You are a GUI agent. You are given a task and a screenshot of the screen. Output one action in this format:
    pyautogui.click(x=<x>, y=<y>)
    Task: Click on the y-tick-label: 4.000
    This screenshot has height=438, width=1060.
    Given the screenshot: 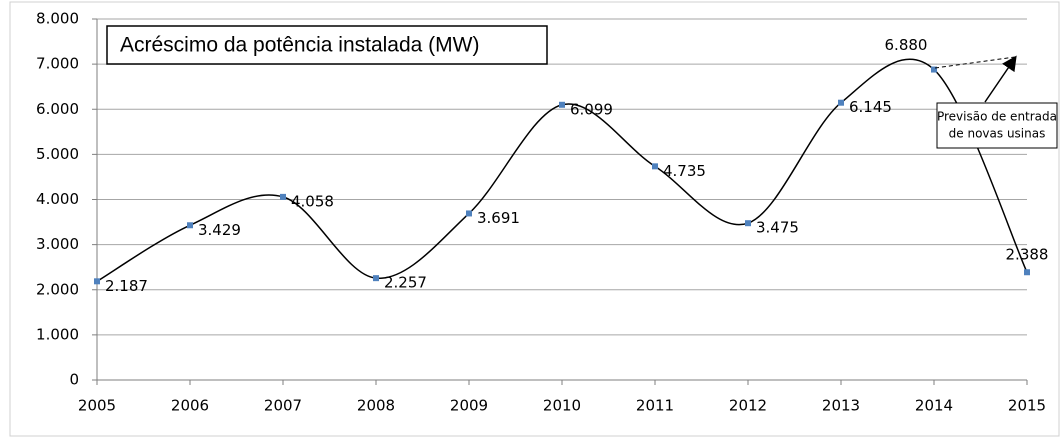 What is the action you would take?
    pyautogui.click(x=57, y=199)
    